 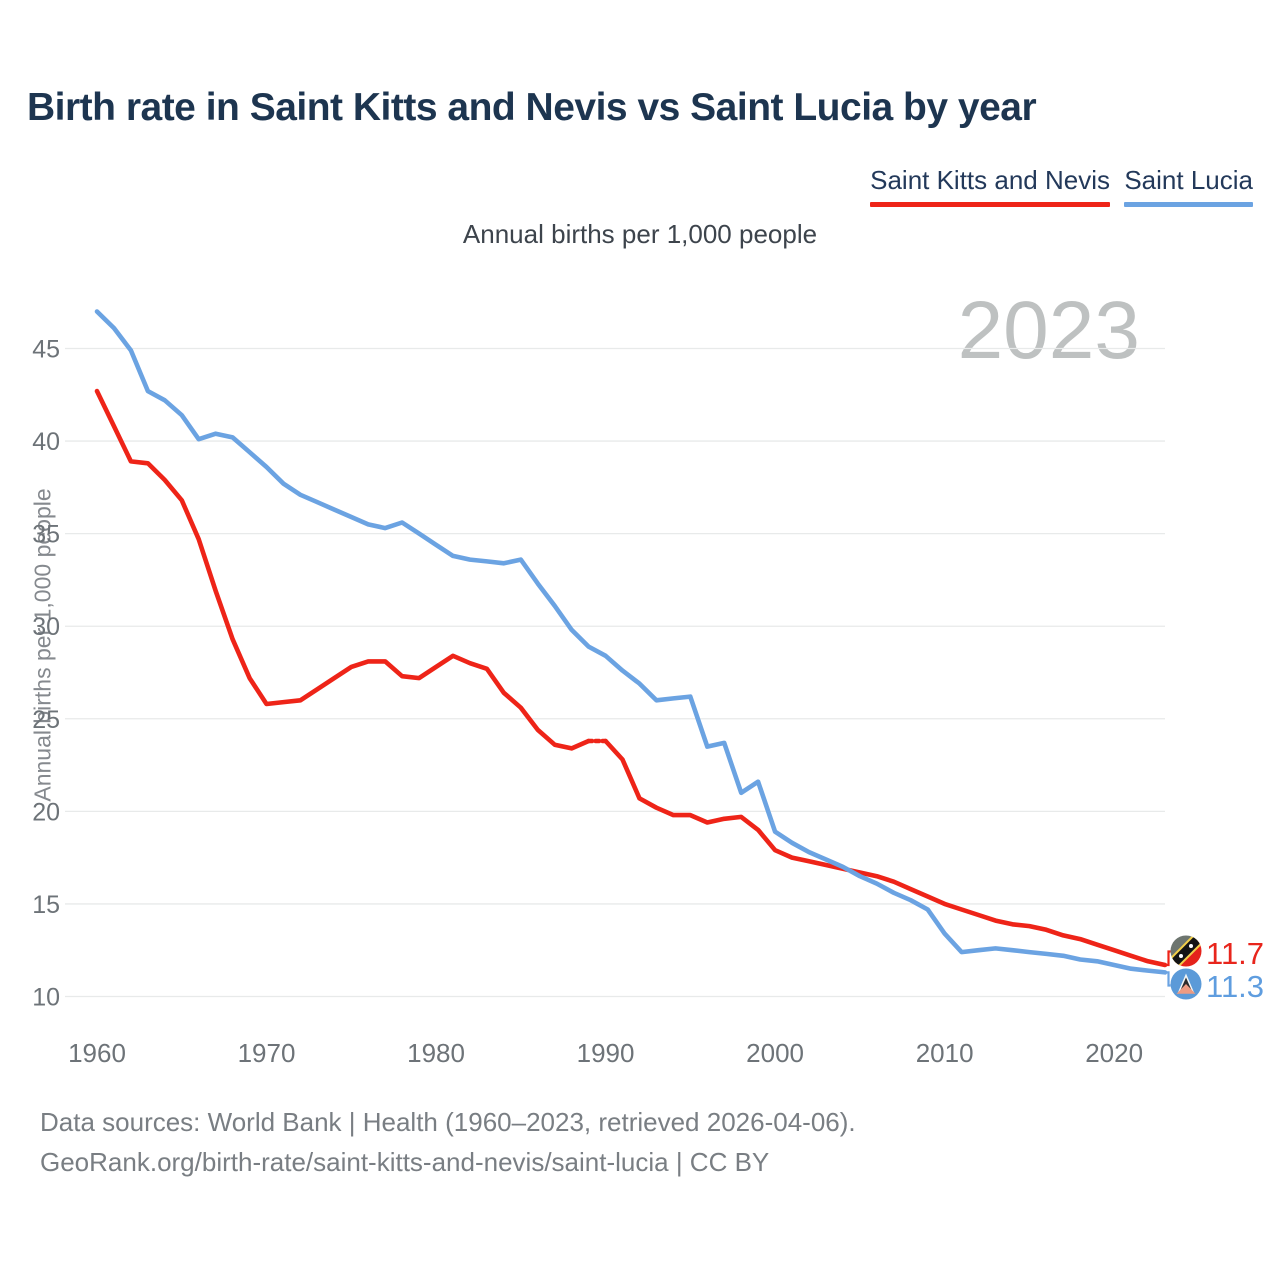 What do you see at coordinates (46, 535) in the screenshot?
I see `y-tick-35: 35` at bounding box center [46, 535].